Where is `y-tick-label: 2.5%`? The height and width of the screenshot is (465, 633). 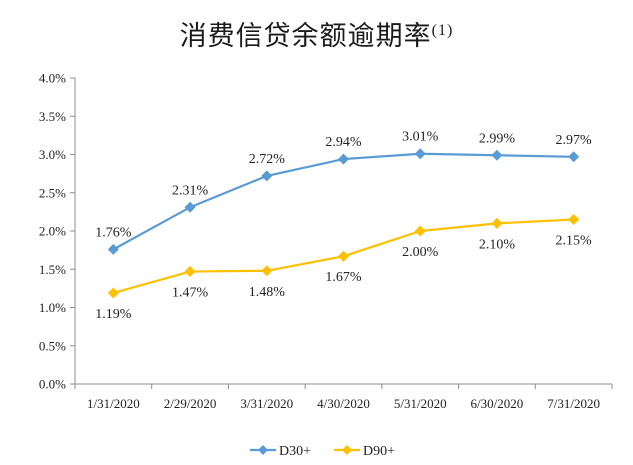
y-tick-label: 2.5% is located at coordinates (52, 192).